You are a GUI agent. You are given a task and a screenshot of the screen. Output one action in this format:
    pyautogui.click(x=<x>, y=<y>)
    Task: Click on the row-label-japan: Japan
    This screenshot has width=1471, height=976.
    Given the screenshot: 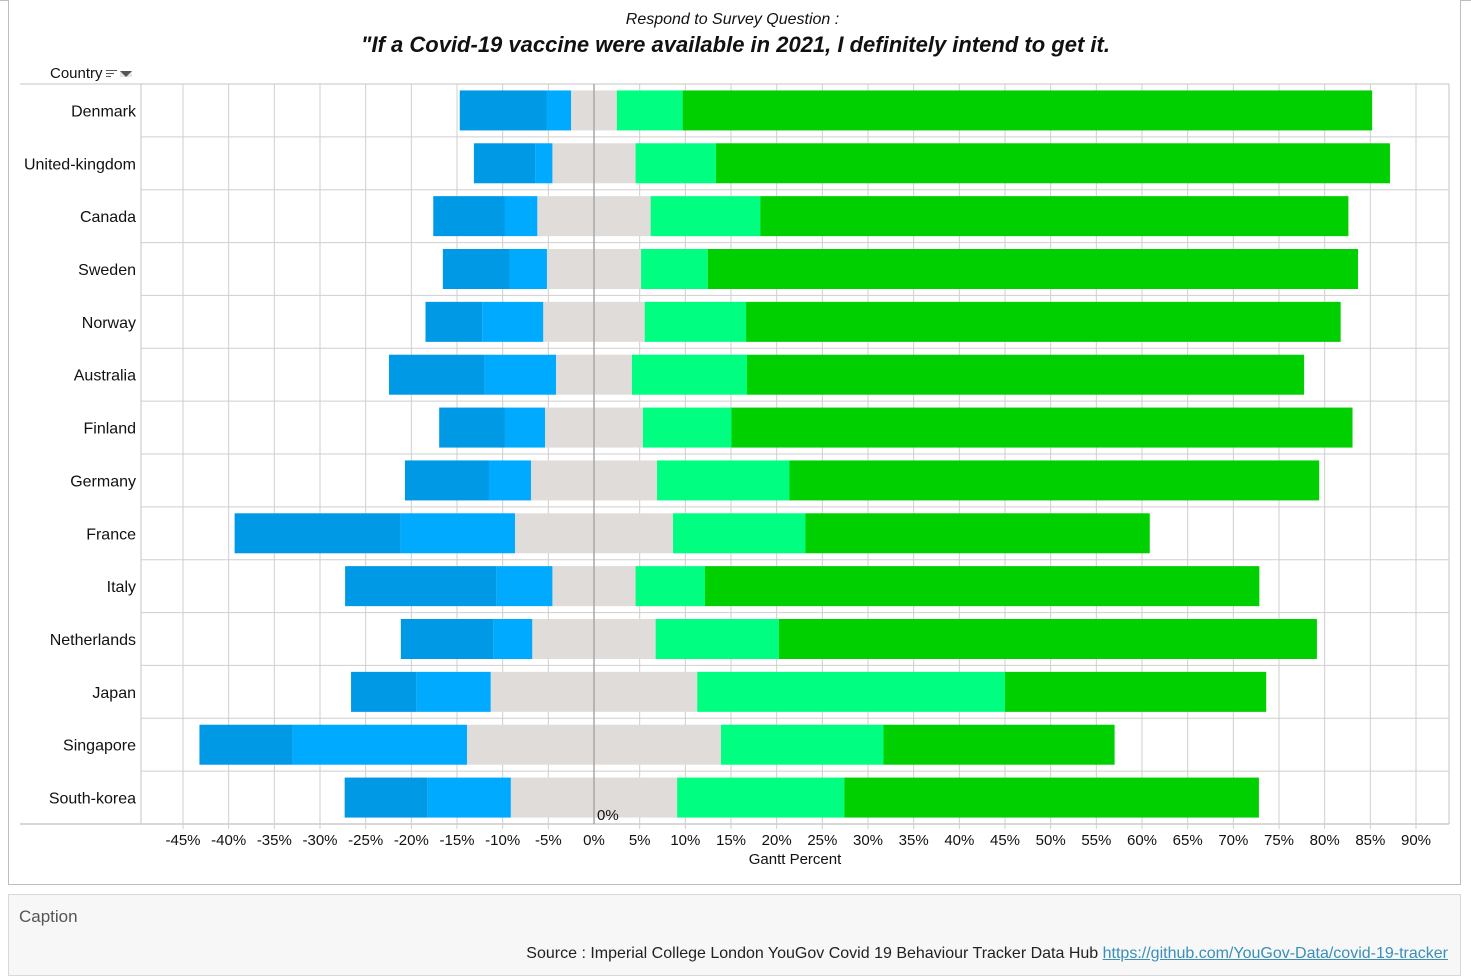 What is the action you would take?
    pyautogui.click(x=114, y=693)
    